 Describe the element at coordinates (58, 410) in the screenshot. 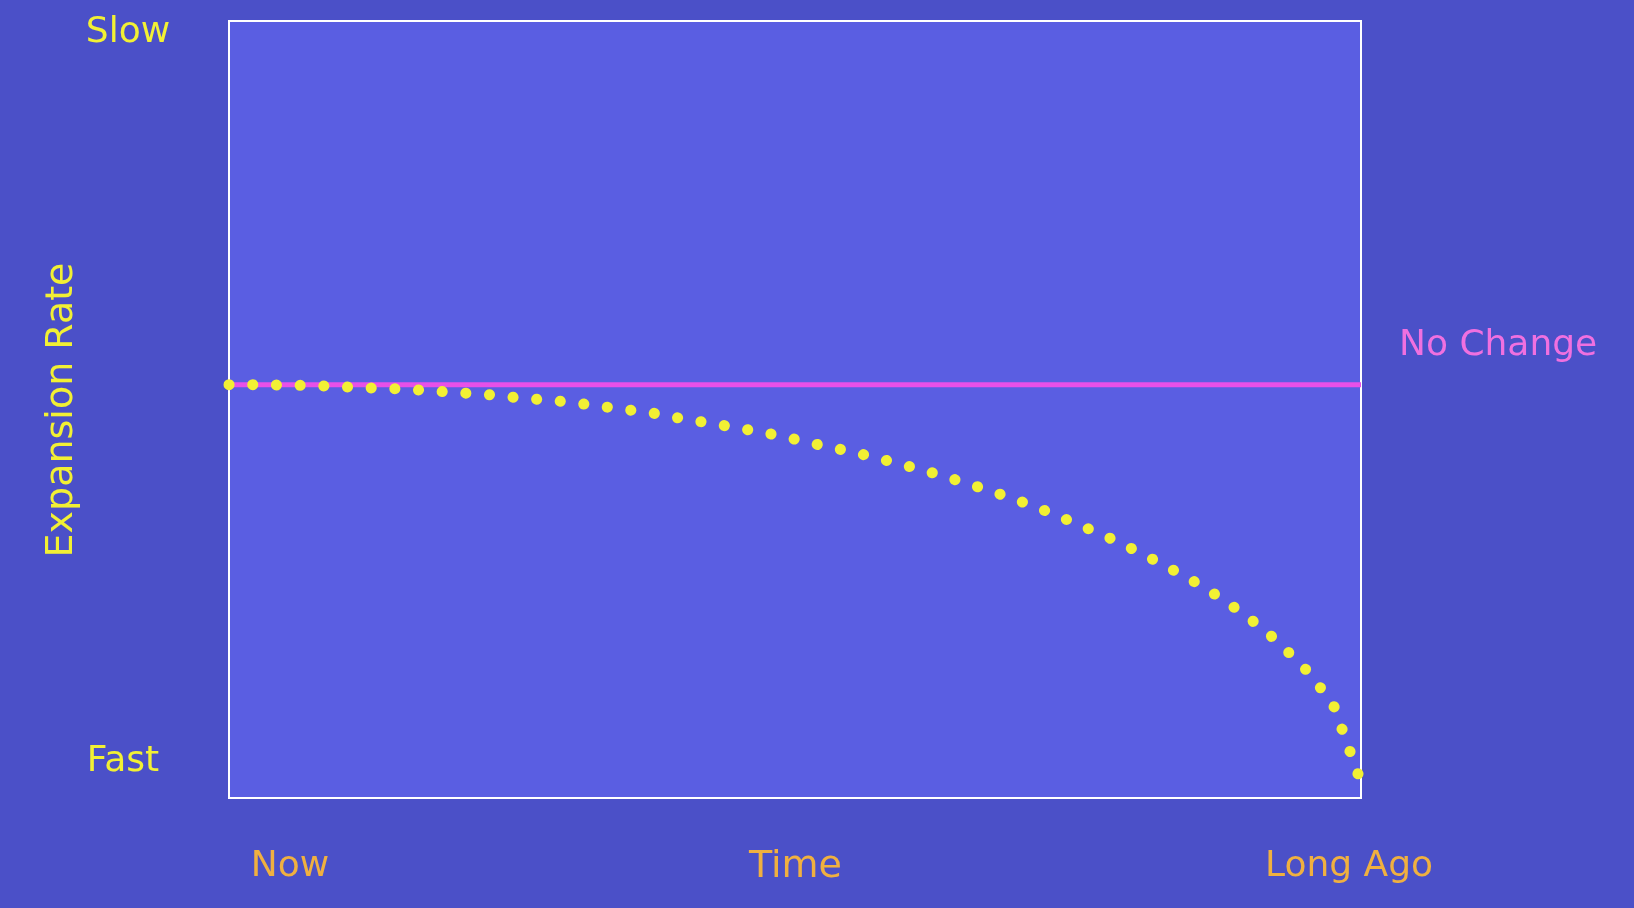

I see `y-axis-title: Expansion Rate` at that location.